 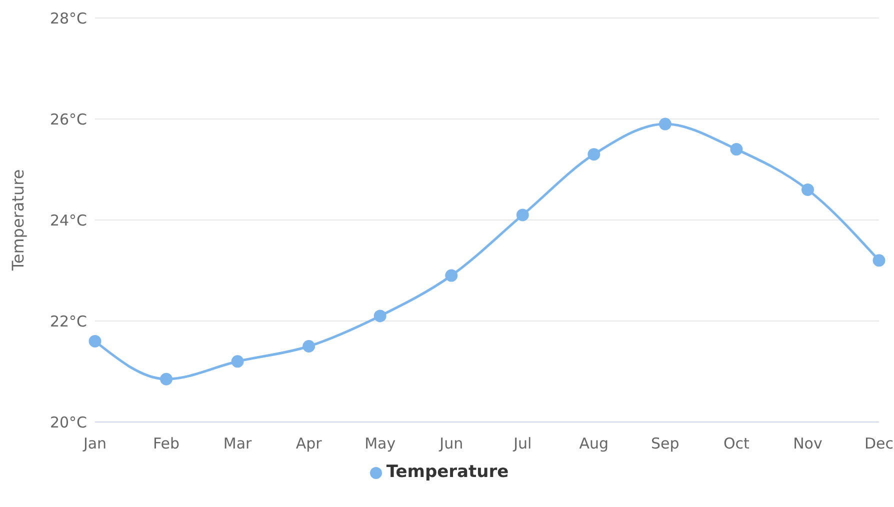 What do you see at coordinates (68, 321) in the screenshot?
I see `y-tick-label: 22°C` at bounding box center [68, 321].